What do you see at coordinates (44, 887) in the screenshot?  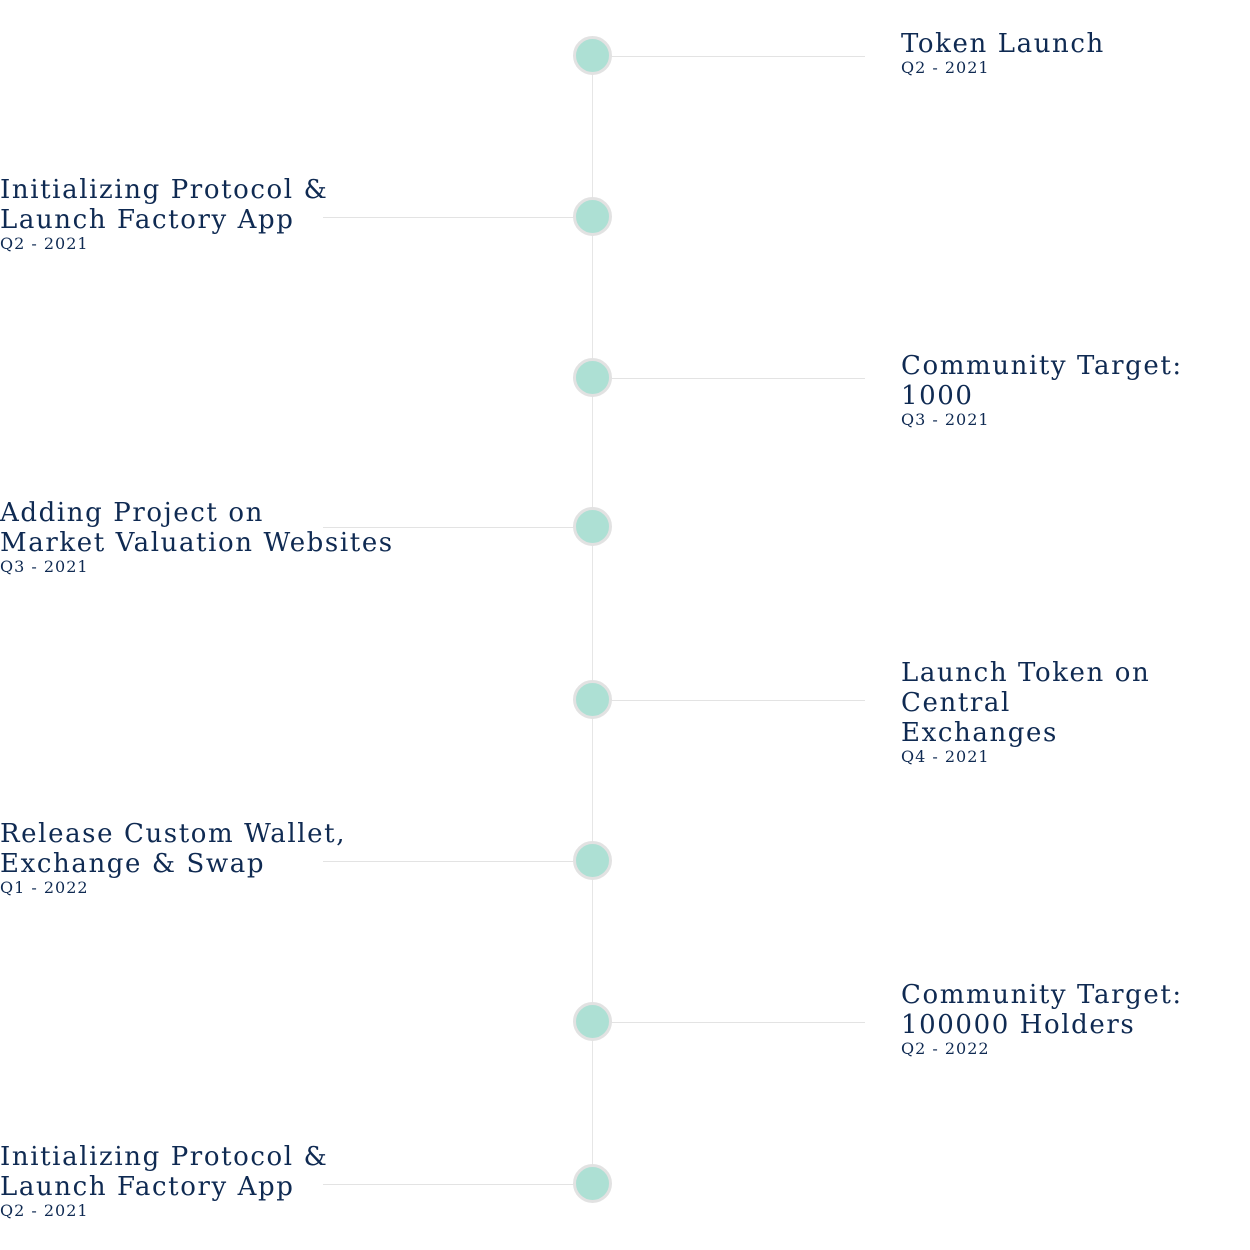 I see `milestone-date: Q1 - 2022` at bounding box center [44, 887].